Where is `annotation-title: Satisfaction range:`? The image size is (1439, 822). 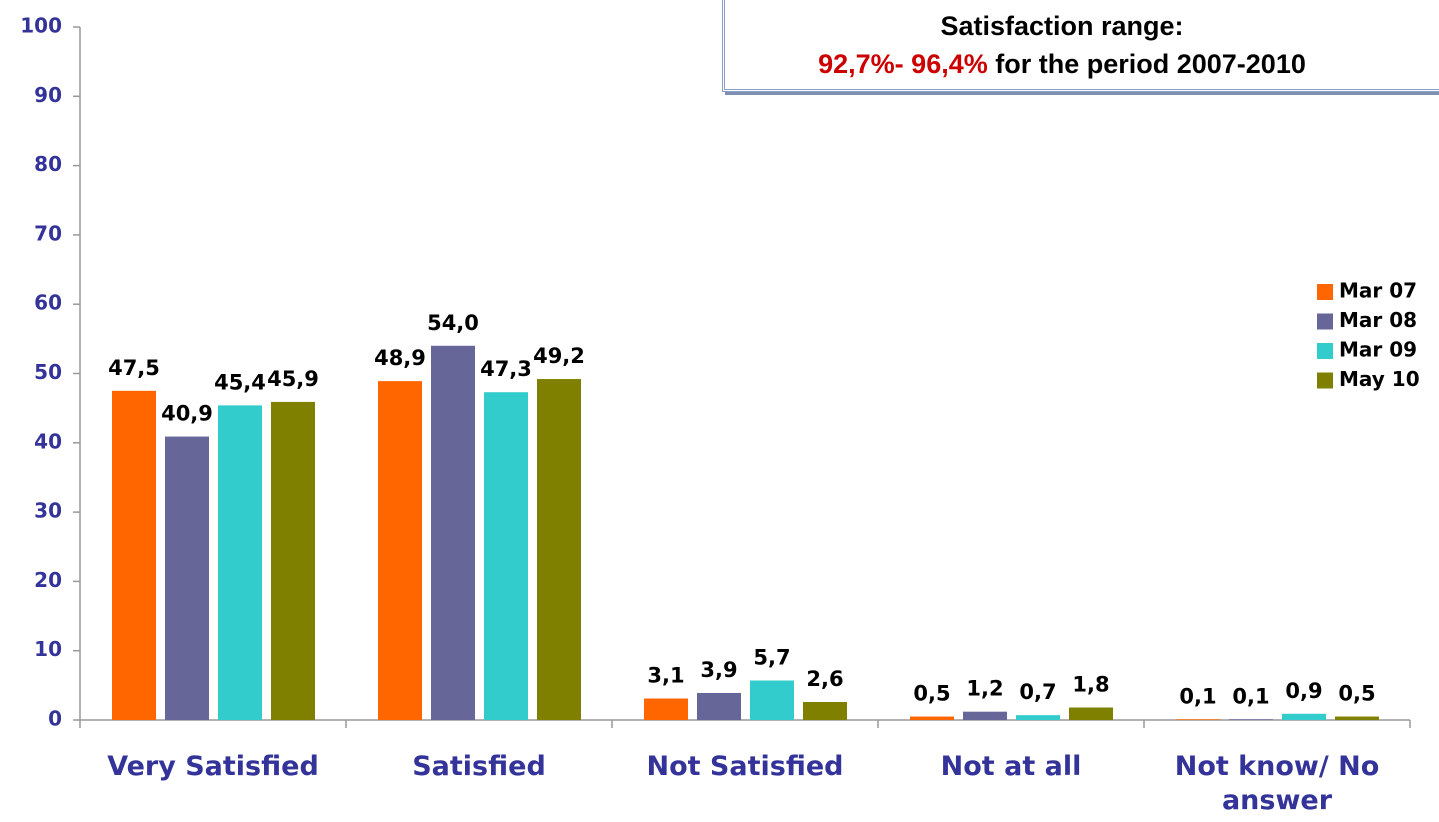 annotation-title: Satisfaction range: is located at coordinates (1062, 26).